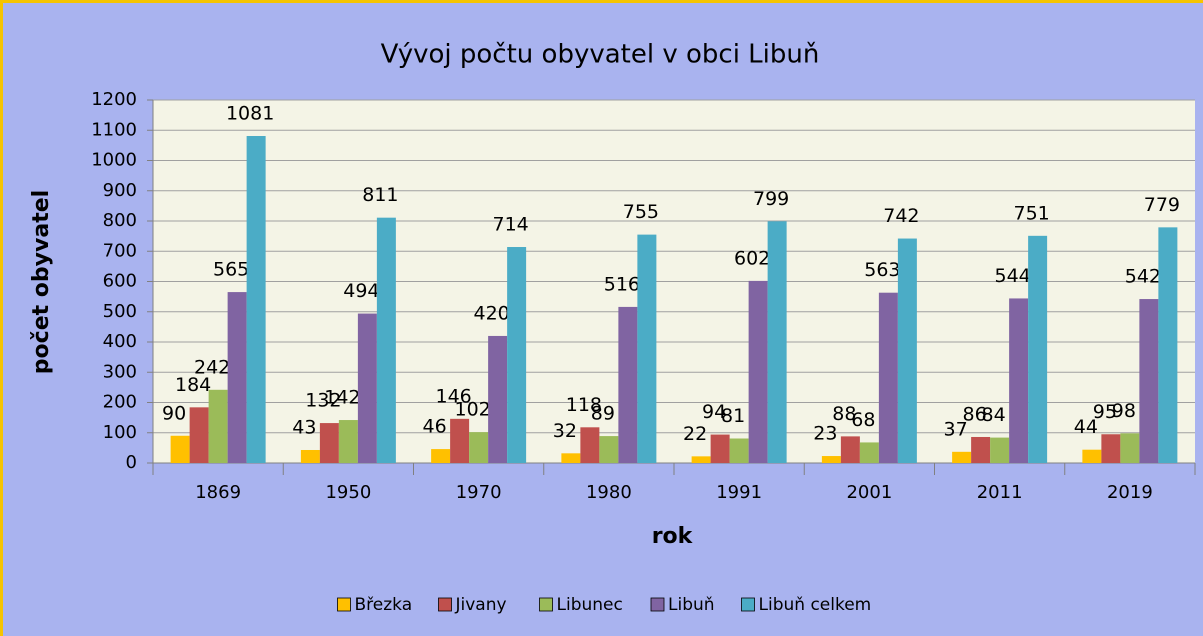 Image resolution: width=1203 pixels, height=636 pixels. I want to click on x-axis-label: rok, so click(673, 536).